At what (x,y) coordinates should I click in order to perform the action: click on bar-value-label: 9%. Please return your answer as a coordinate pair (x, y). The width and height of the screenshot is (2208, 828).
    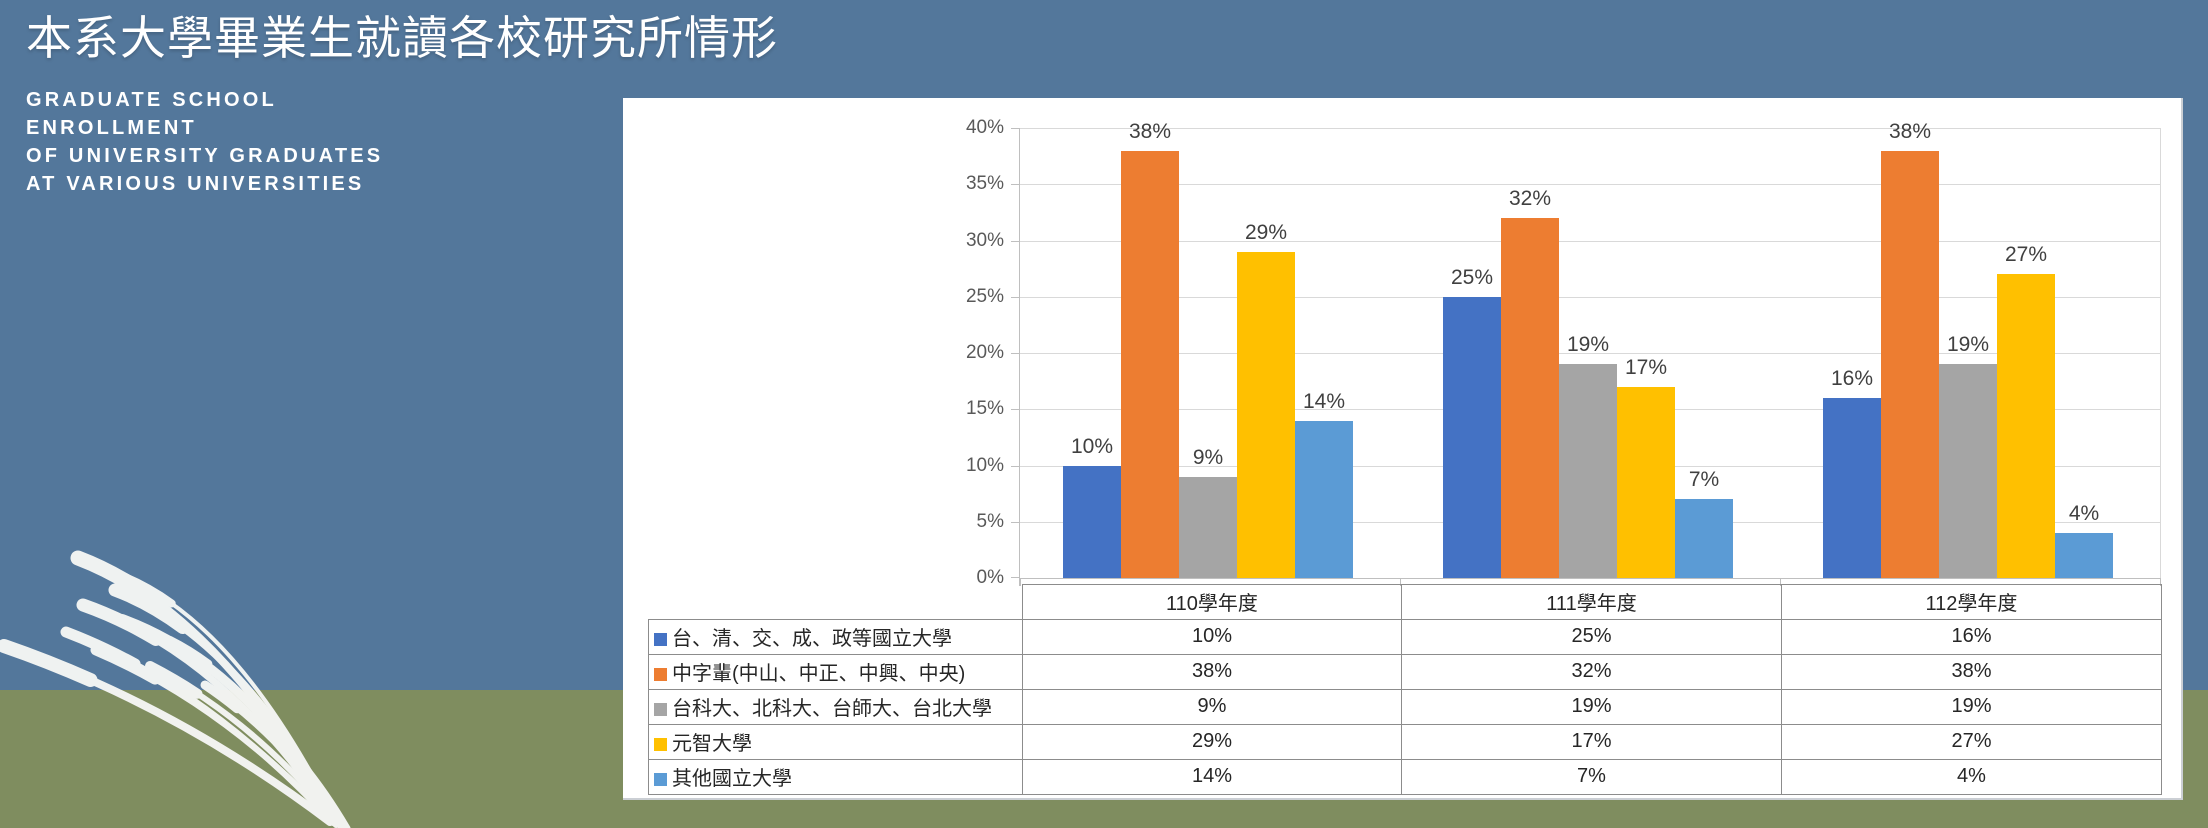
    Looking at the image, I should click on (1208, 457).